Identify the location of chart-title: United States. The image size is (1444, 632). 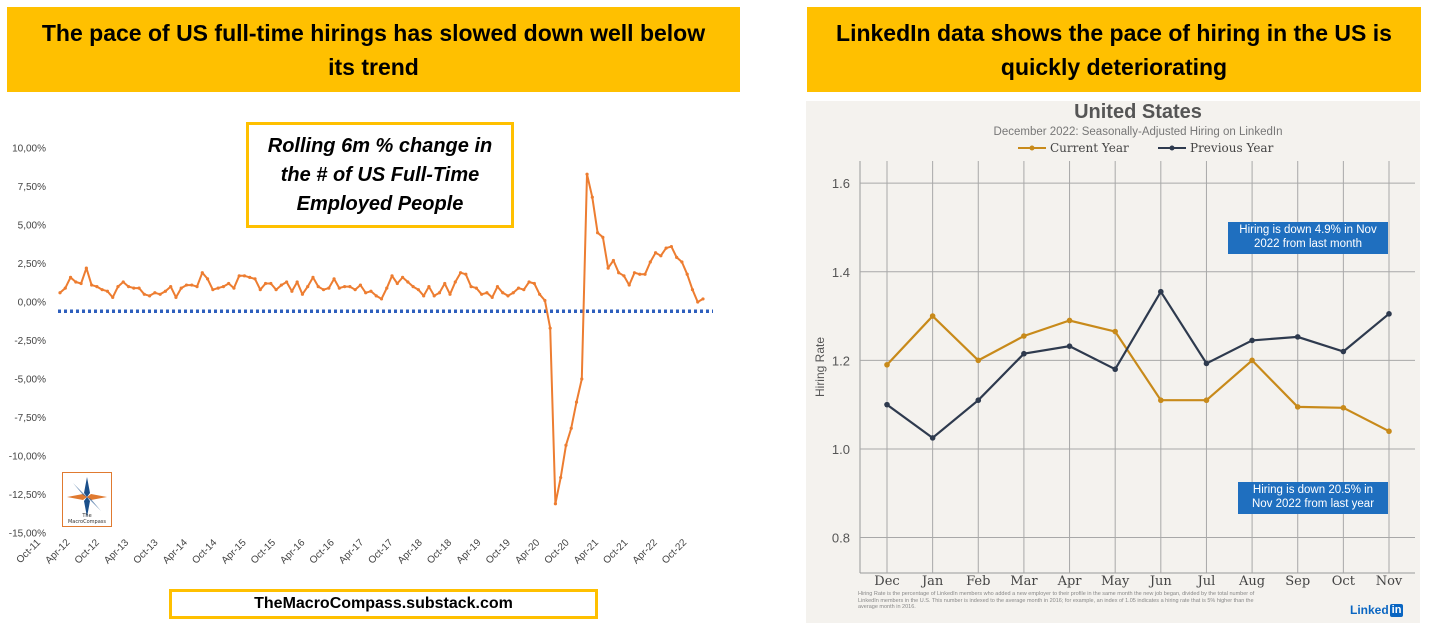
(1138, 112).